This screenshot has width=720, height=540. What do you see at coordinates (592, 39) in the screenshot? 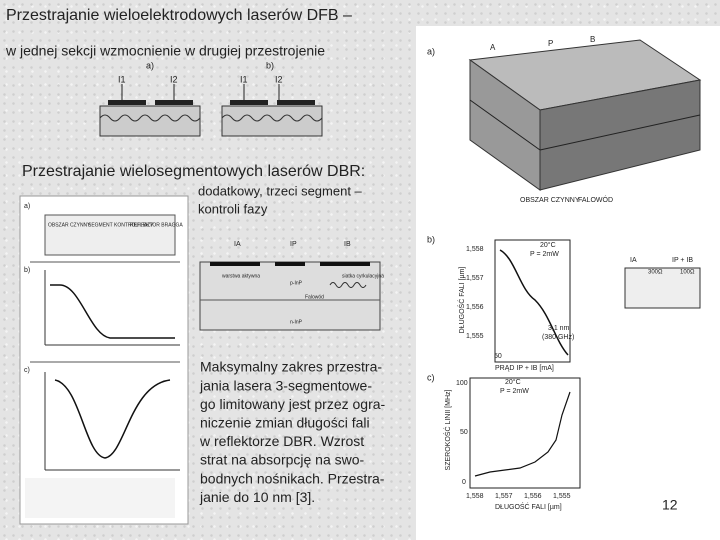
I see `label: B` at bounding box center [592, 39].